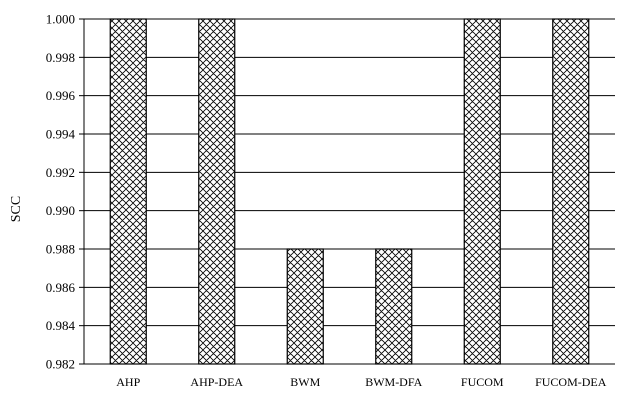  Describe the element at coordinates (571, 191) in the screenshot. I see `bar-fucom-dea` at that location.